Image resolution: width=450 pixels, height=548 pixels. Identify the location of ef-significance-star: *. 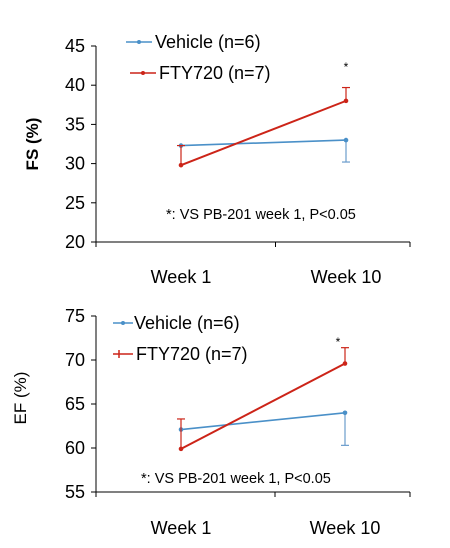
(338, 342).